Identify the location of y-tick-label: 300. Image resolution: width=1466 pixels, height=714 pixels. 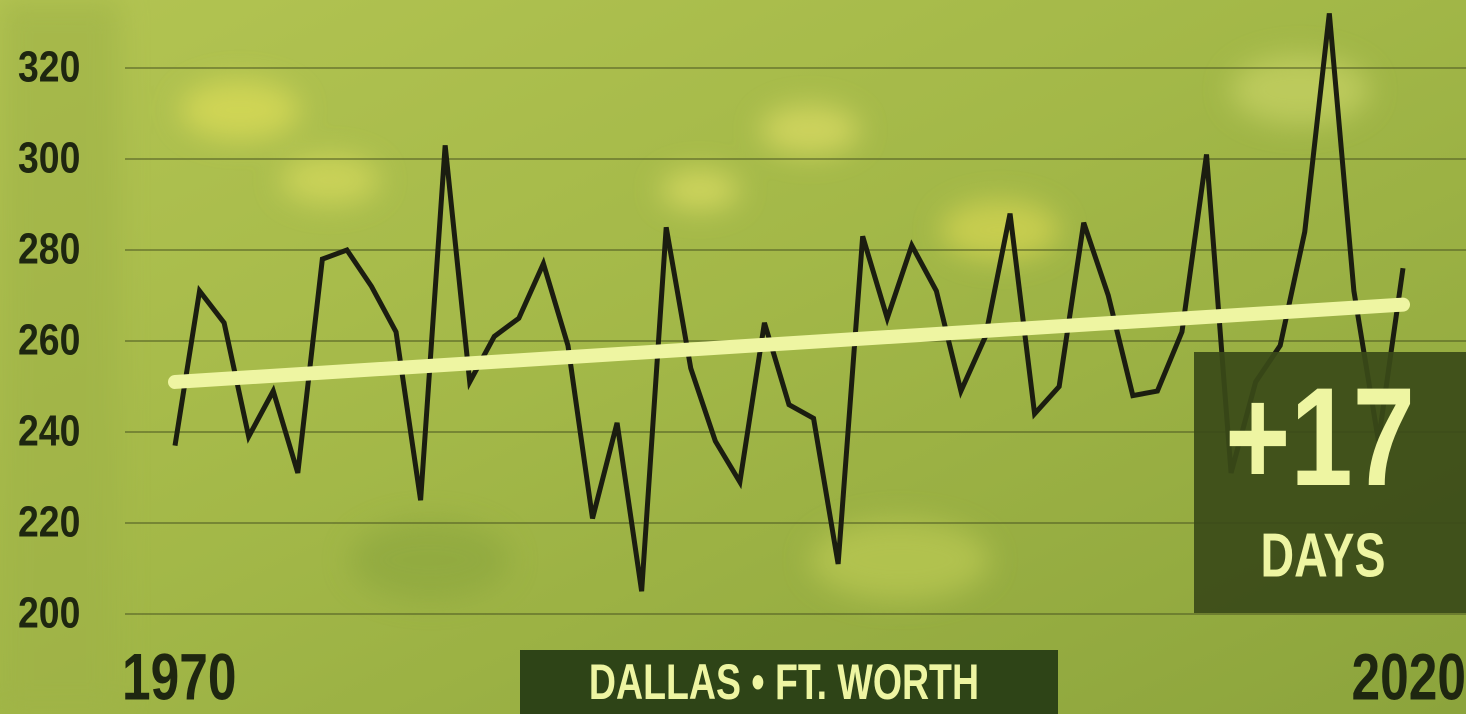
(49, 158).